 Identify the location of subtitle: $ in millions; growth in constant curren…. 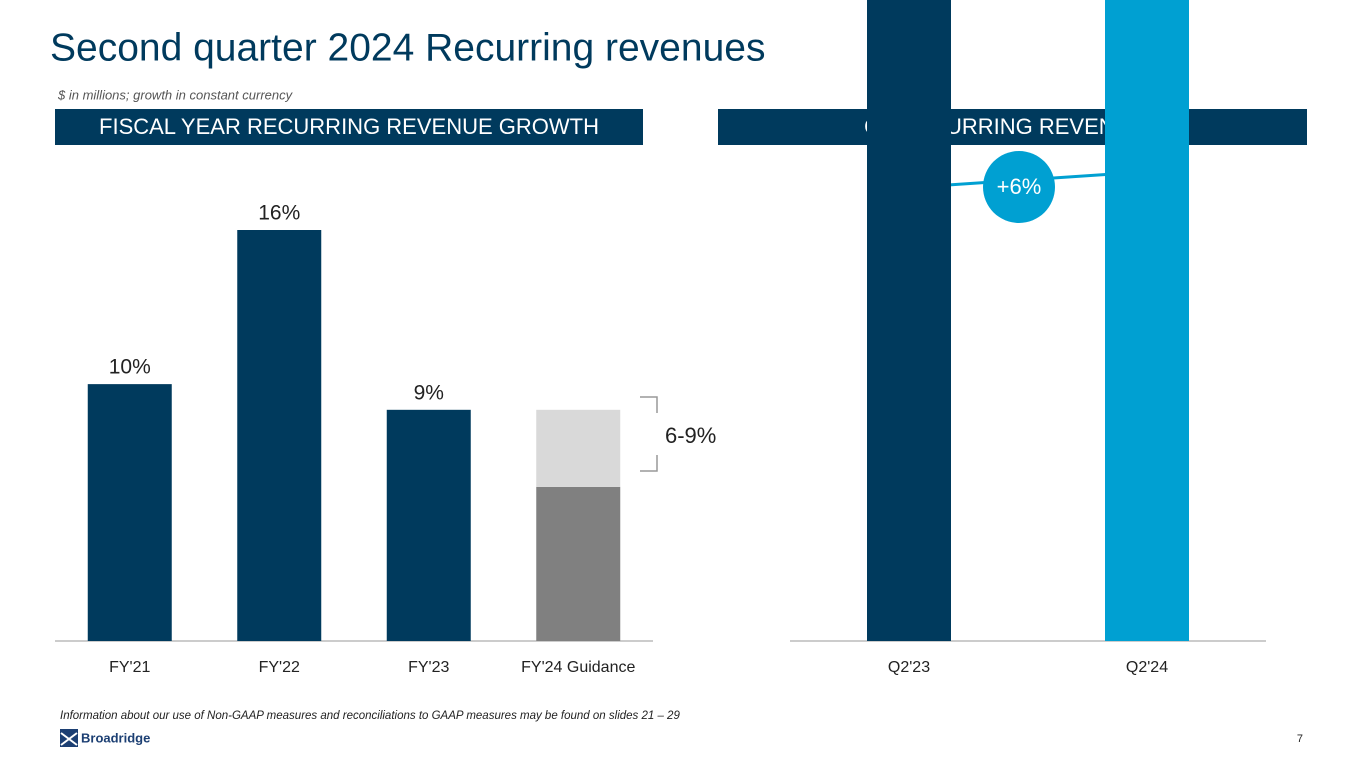
(175, 94).